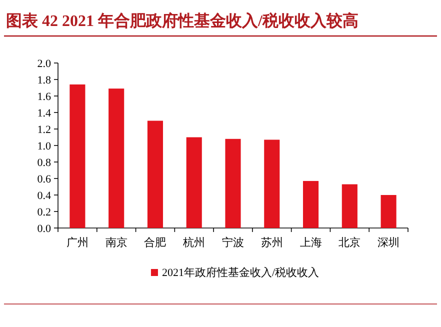 The image size is (441, 327). I want to click on x-tick-label: 广州, so click(77, 242).